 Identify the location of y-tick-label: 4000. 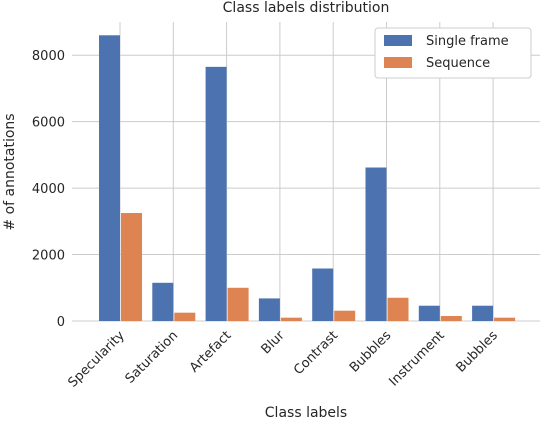
(48, 189).